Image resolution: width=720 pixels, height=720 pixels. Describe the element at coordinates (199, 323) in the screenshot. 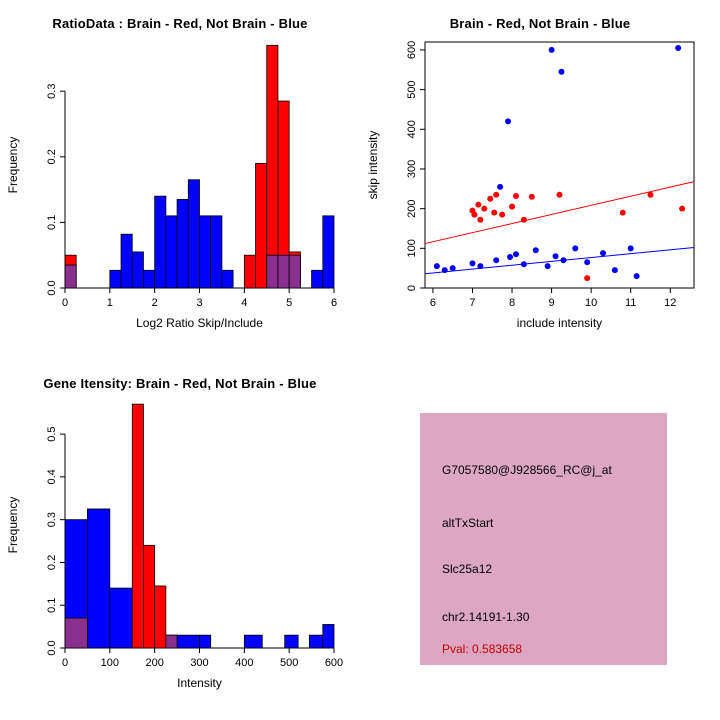

I see `ratio-histogram-xlabel: Log2 Ratio Skip/Include` at that location.